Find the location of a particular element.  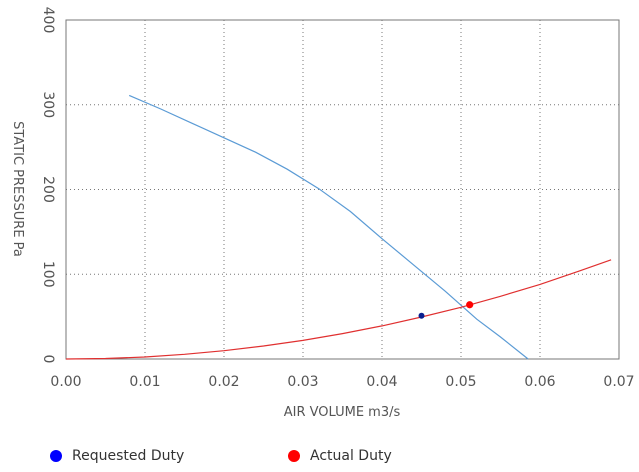

y-tick-label: 100 is located at coordinates (48, 274).